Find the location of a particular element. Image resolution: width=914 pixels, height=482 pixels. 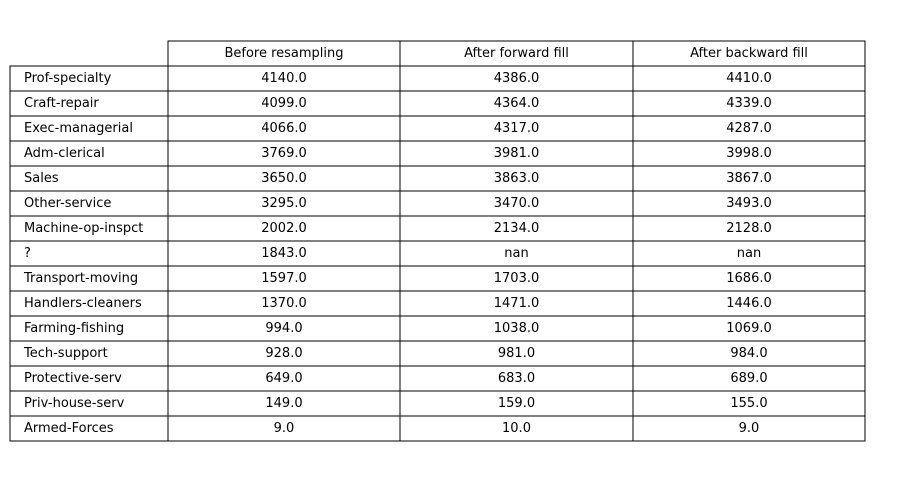

column-header: After forward fill is located at coordinates (516, 53).